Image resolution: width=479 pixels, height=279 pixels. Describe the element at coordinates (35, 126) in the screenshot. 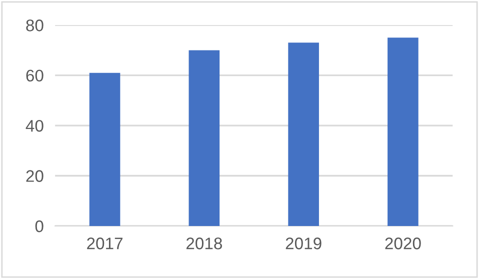

I see `y-tick-label: 40` at that location.